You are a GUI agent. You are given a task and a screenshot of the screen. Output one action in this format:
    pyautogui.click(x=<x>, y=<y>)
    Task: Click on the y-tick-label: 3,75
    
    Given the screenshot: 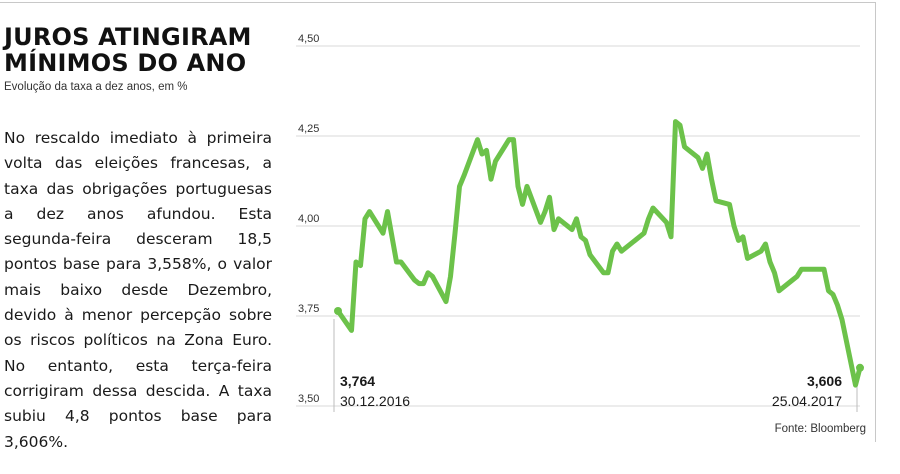 What is the action you would take?
    pyautogui.click(x=308, y=309)
    